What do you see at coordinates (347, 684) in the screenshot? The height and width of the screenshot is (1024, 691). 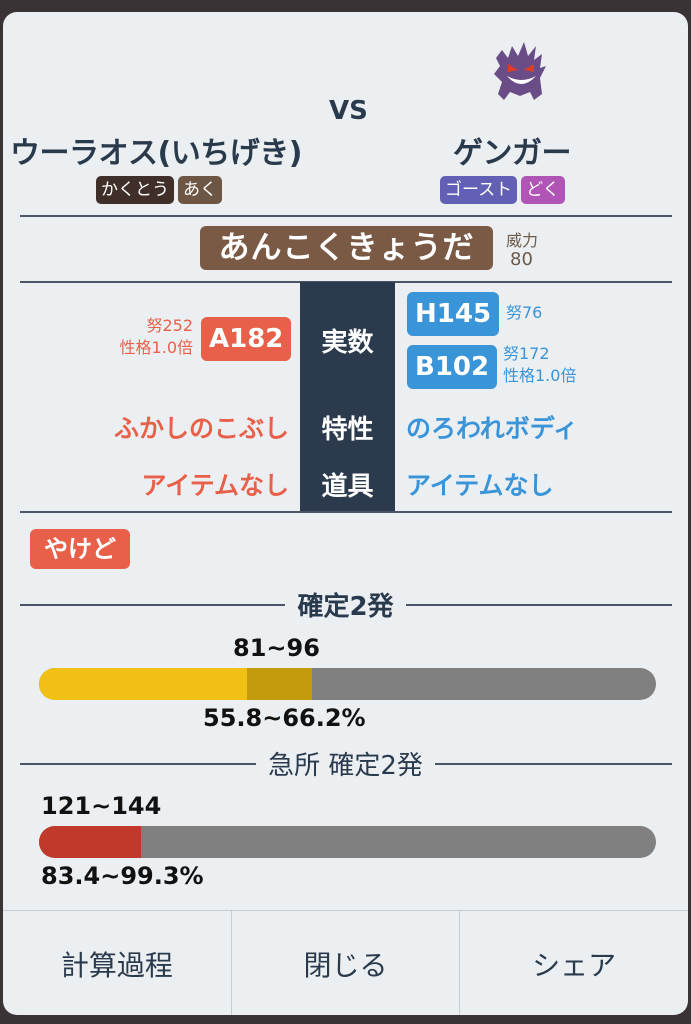 I see `hp-bar` at bounding box center [347, 684].